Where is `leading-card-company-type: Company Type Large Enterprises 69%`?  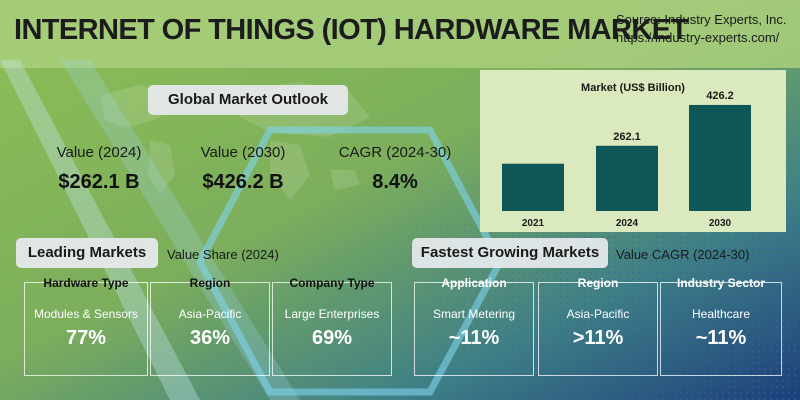
leading-card-company-type: Company Type Large Enterprises 69% is located at coordinates (332, 326).